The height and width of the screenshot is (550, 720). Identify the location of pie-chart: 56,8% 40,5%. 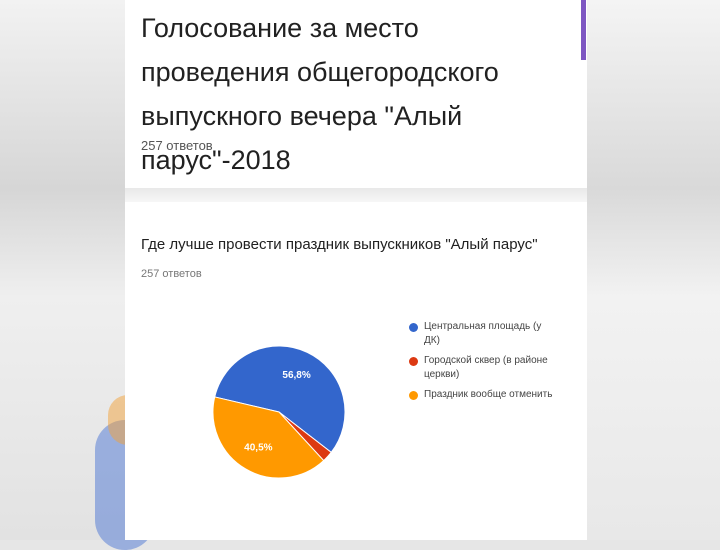
(279, 412).